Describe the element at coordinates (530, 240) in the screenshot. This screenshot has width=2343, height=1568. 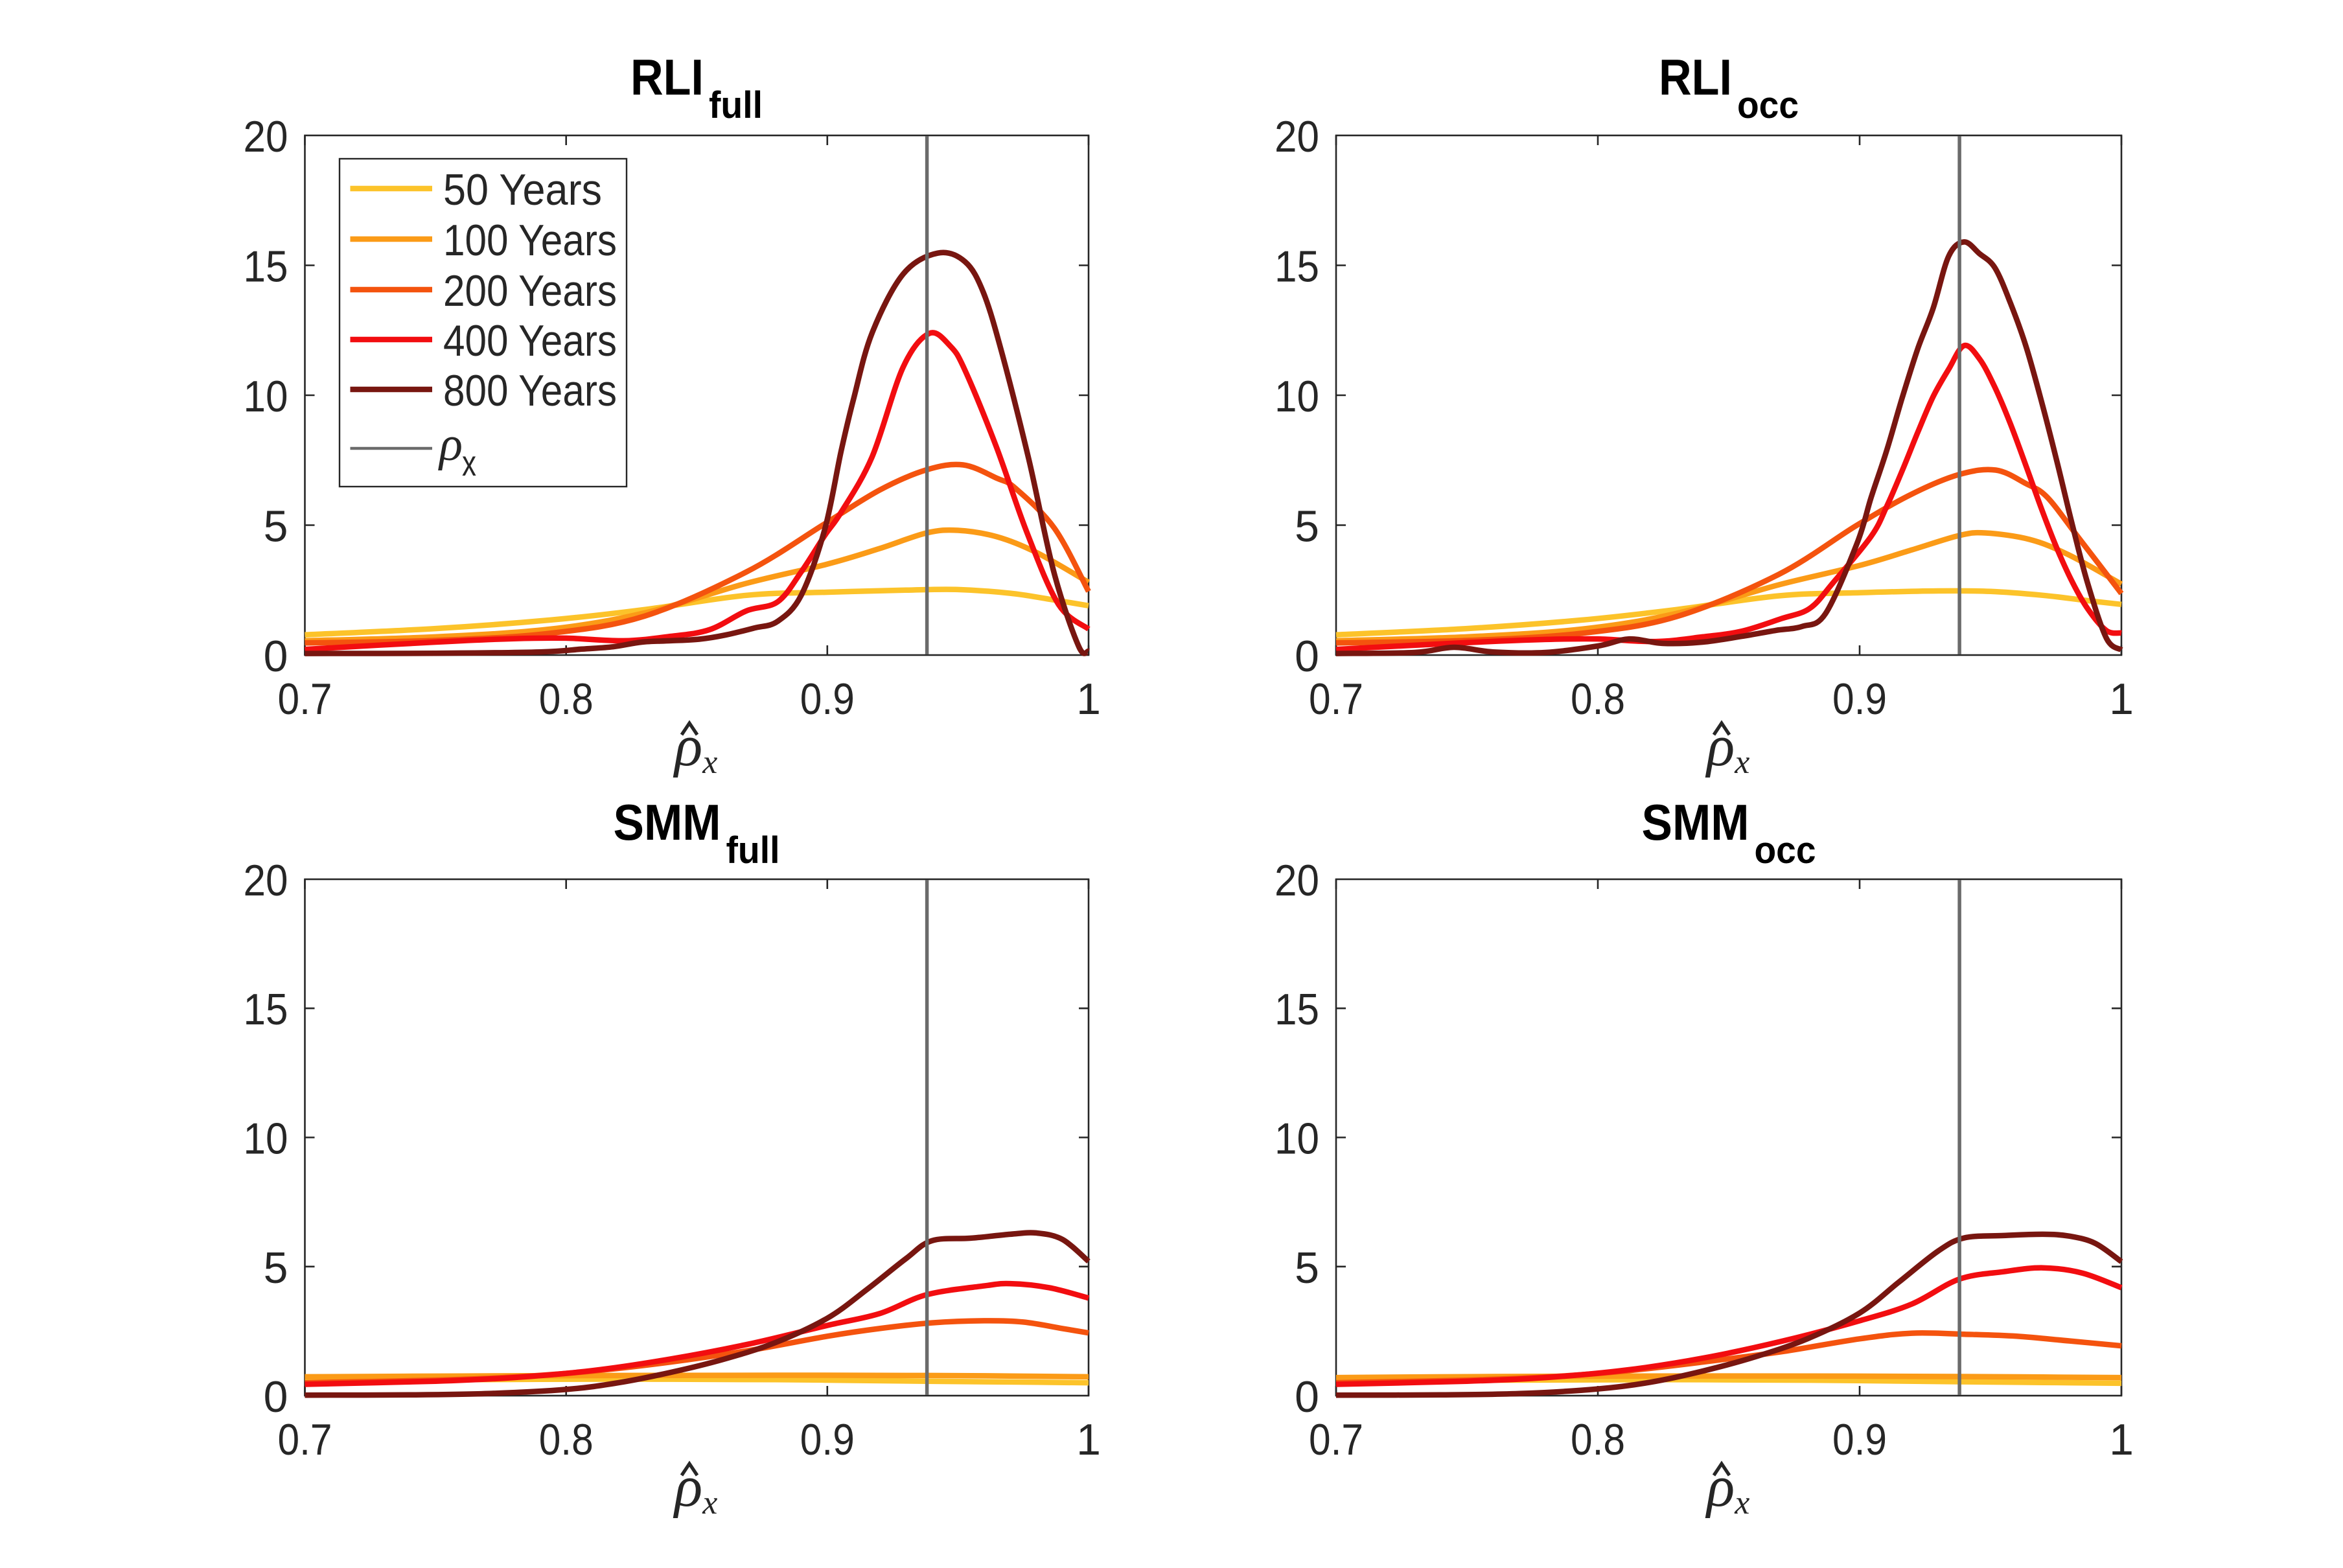
I see `svg-text: 100 Years` at that location.